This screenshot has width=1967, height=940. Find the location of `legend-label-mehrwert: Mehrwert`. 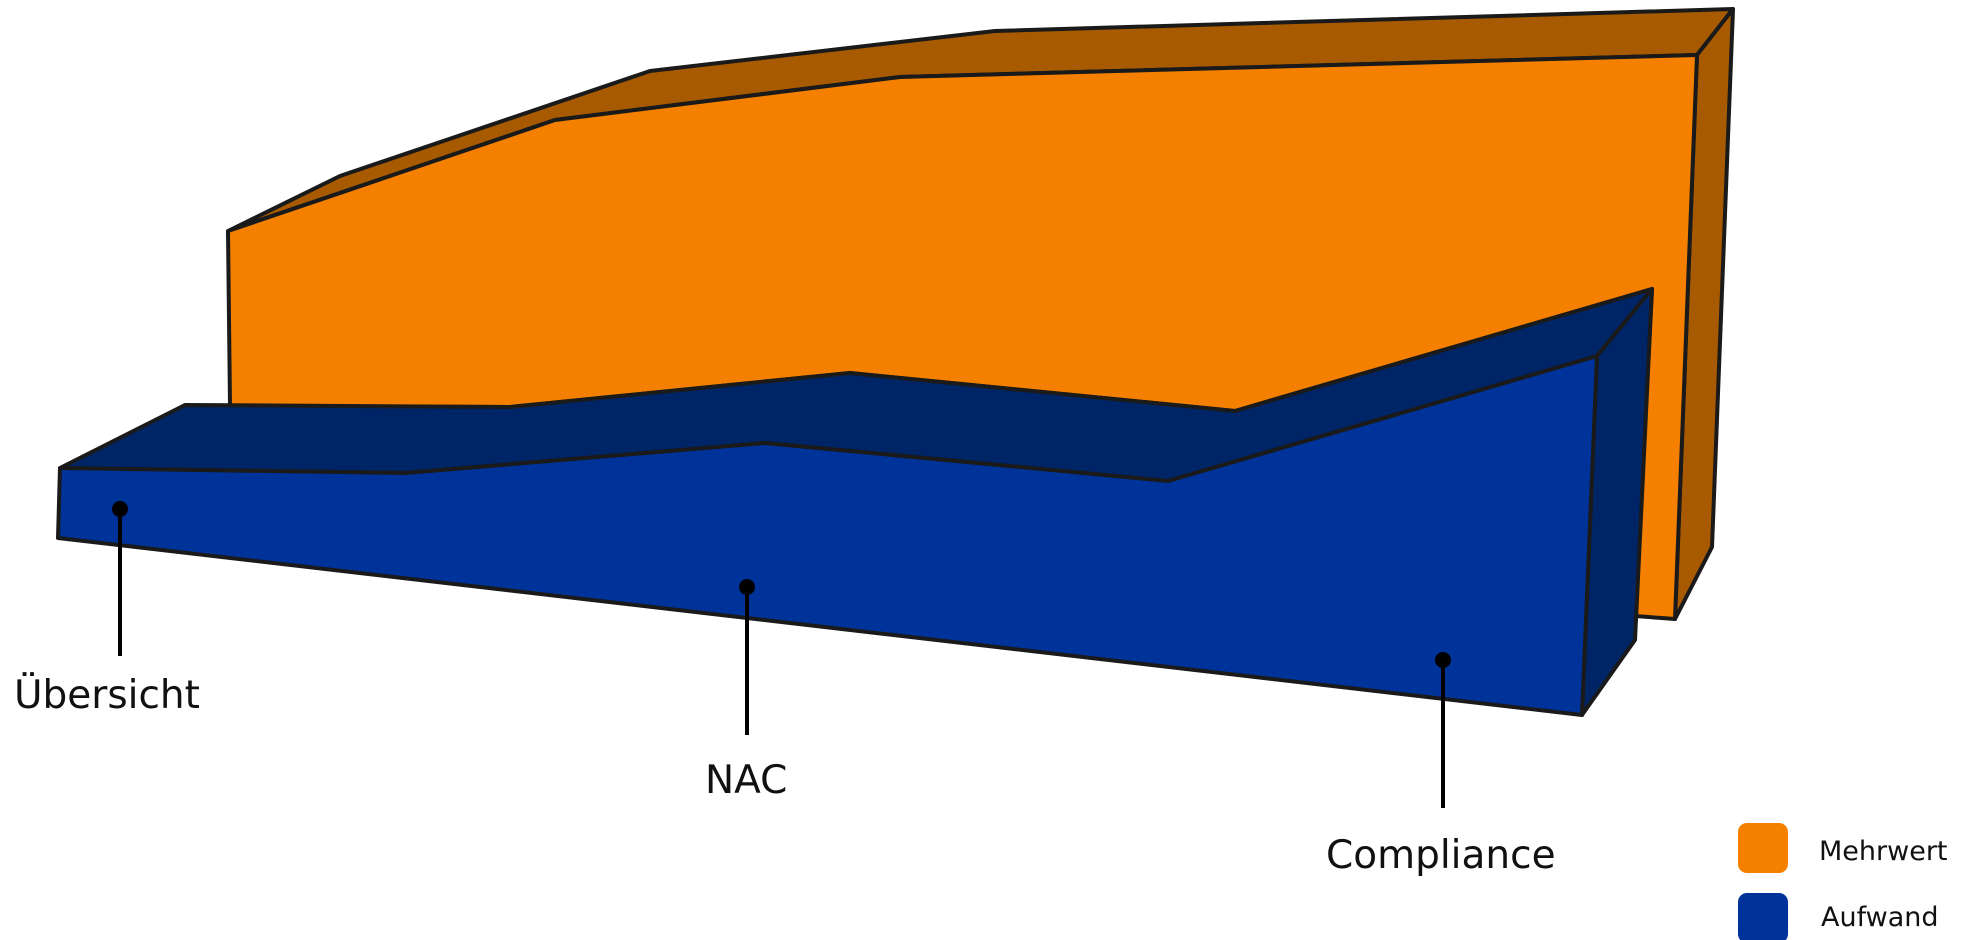

legend-label-mehrwert: Mehrwert is located at coordinates (1883, 851).